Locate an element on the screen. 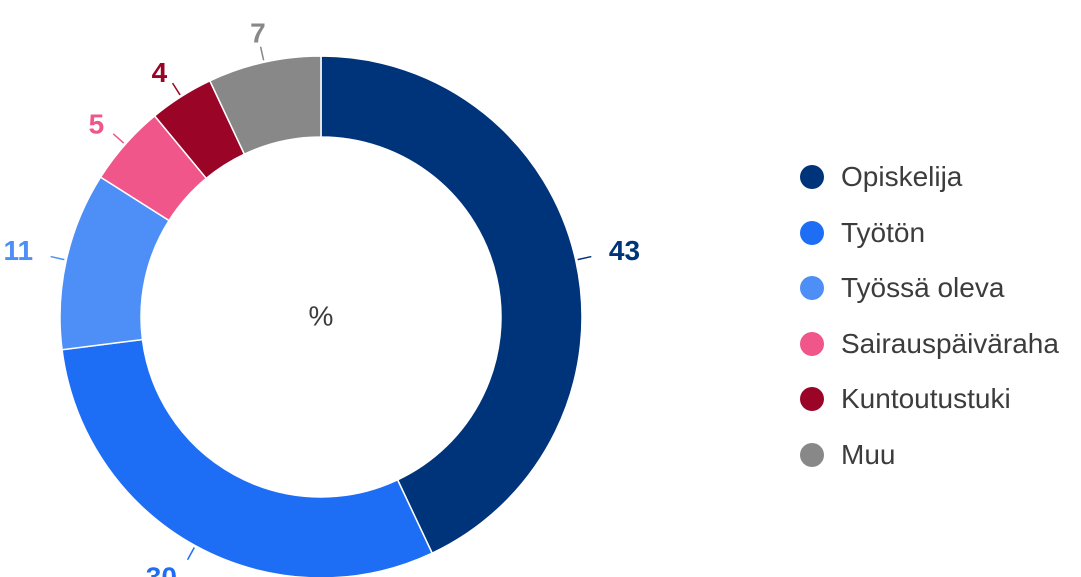  data-label: 11 is located at coordinates (18, 250).